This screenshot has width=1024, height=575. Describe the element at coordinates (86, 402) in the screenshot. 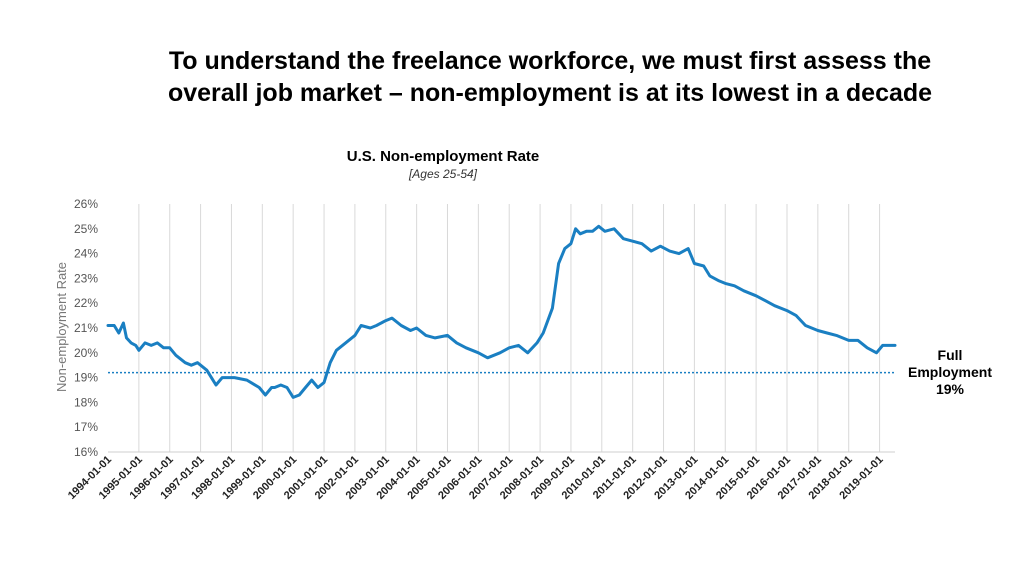

I see `y-tick-label: 18%` at that location.